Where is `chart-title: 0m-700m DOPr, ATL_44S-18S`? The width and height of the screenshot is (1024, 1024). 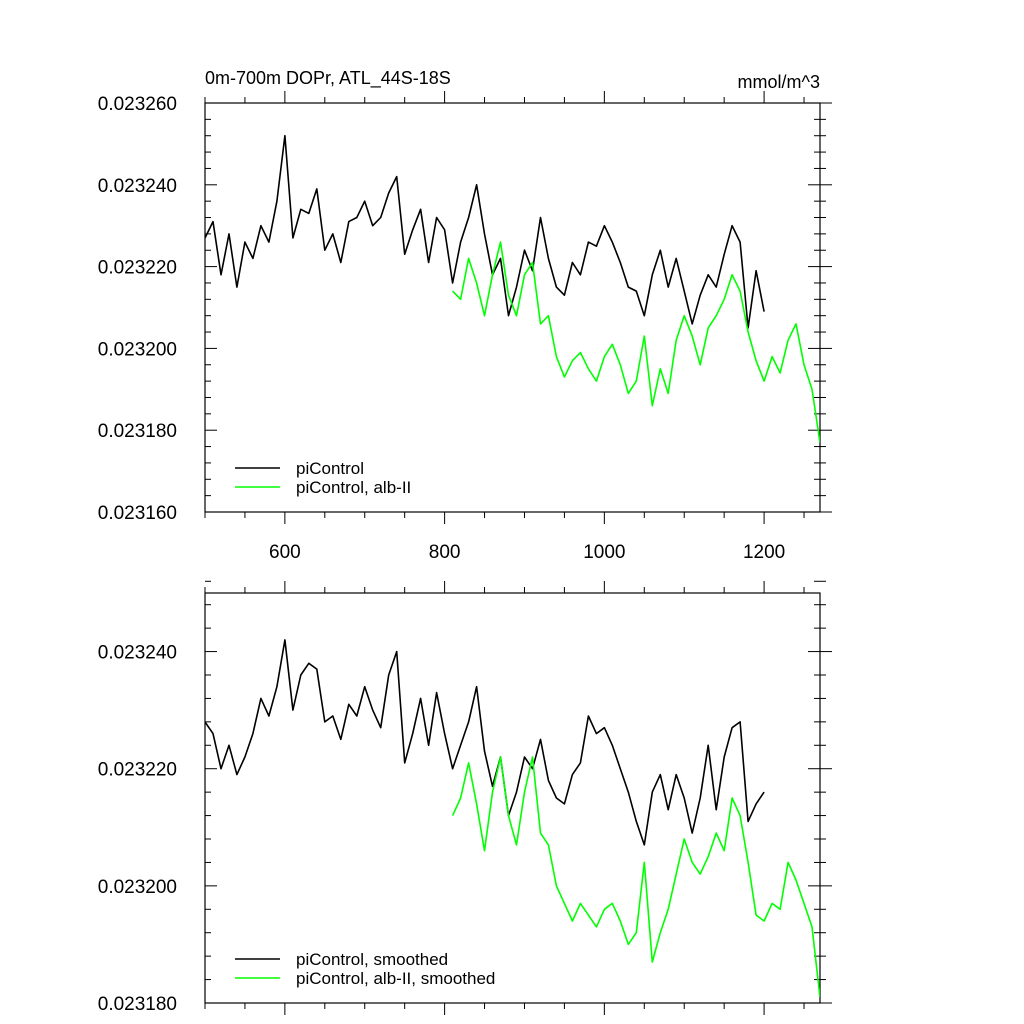
chart-title: 0m-700m DOPr, ATL_44S-18S is located at coordinates (328, 78).